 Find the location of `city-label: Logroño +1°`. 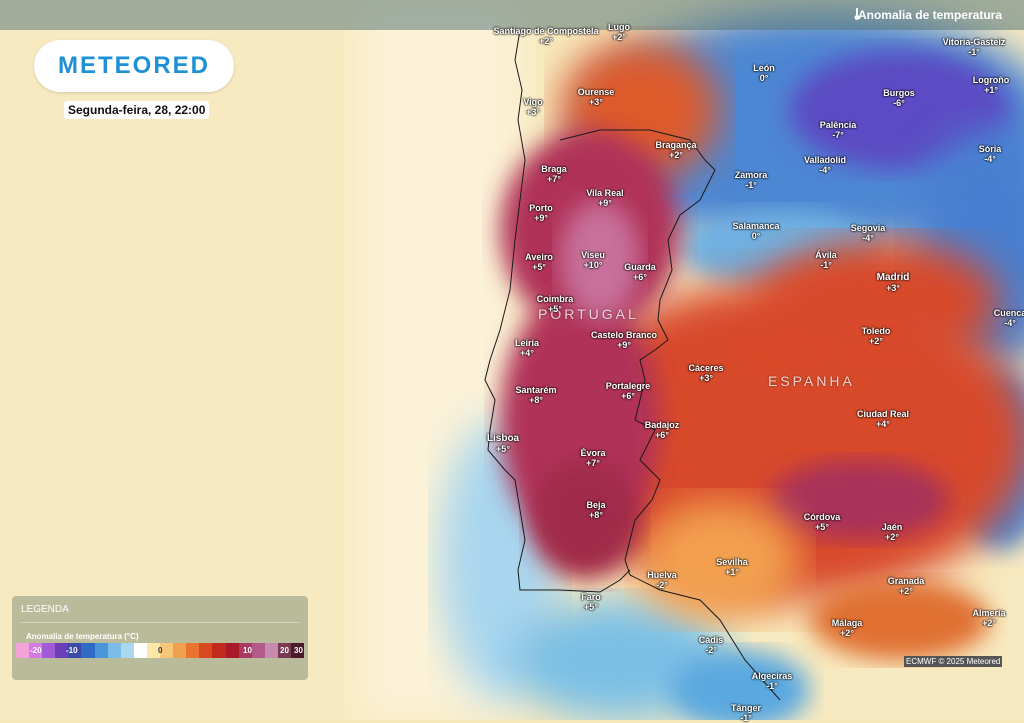

city-label: Logroño +1° is located at coordinates (991, 85).